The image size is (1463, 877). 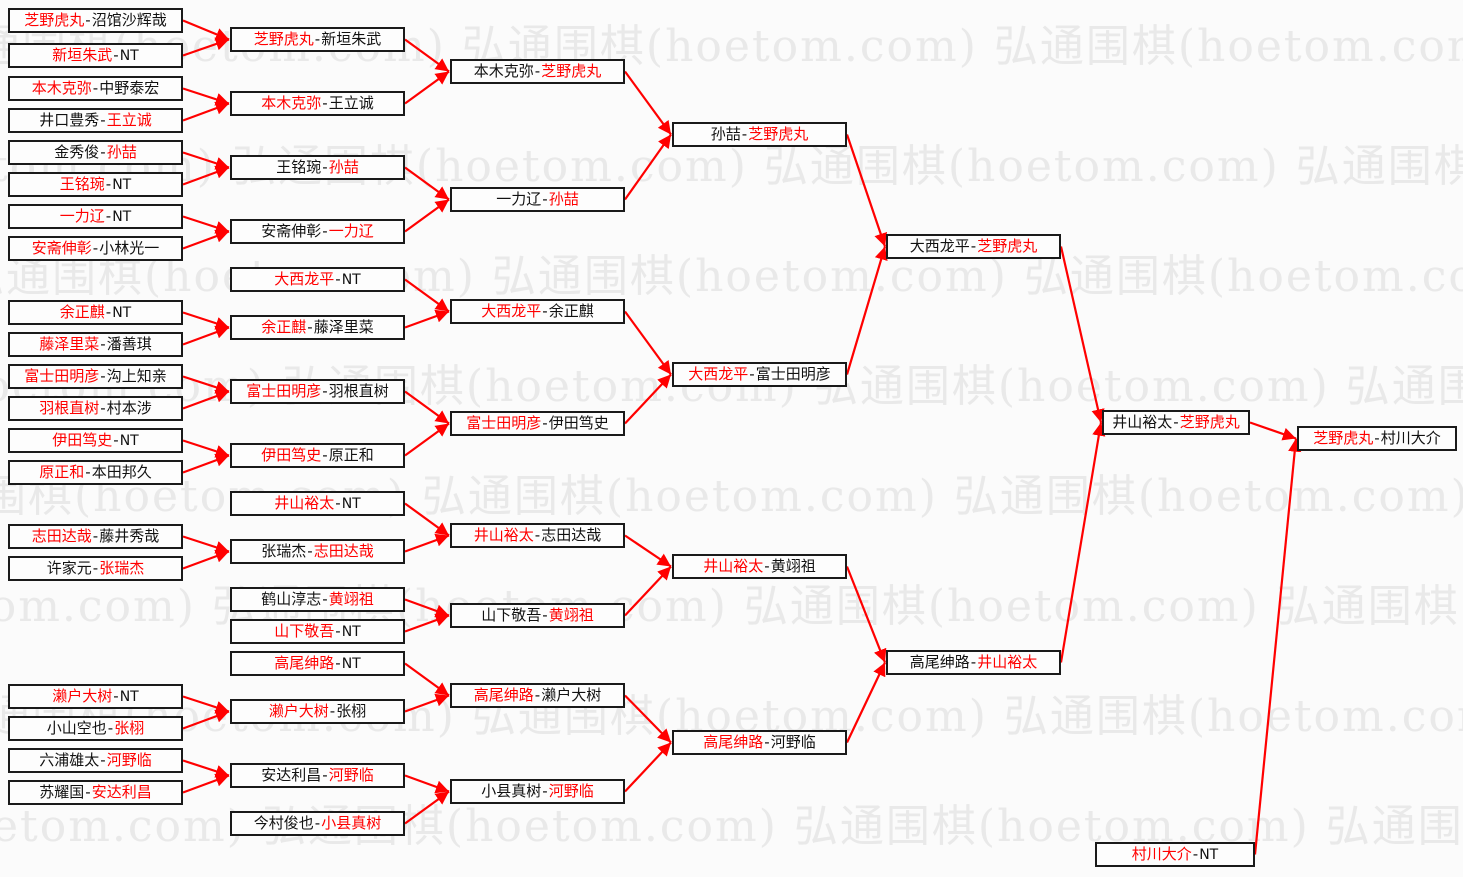 What do you see at coordinates (121, 152) in the screenshot?
I see `player-right: 孙喆` at bounding box center [121, 152].